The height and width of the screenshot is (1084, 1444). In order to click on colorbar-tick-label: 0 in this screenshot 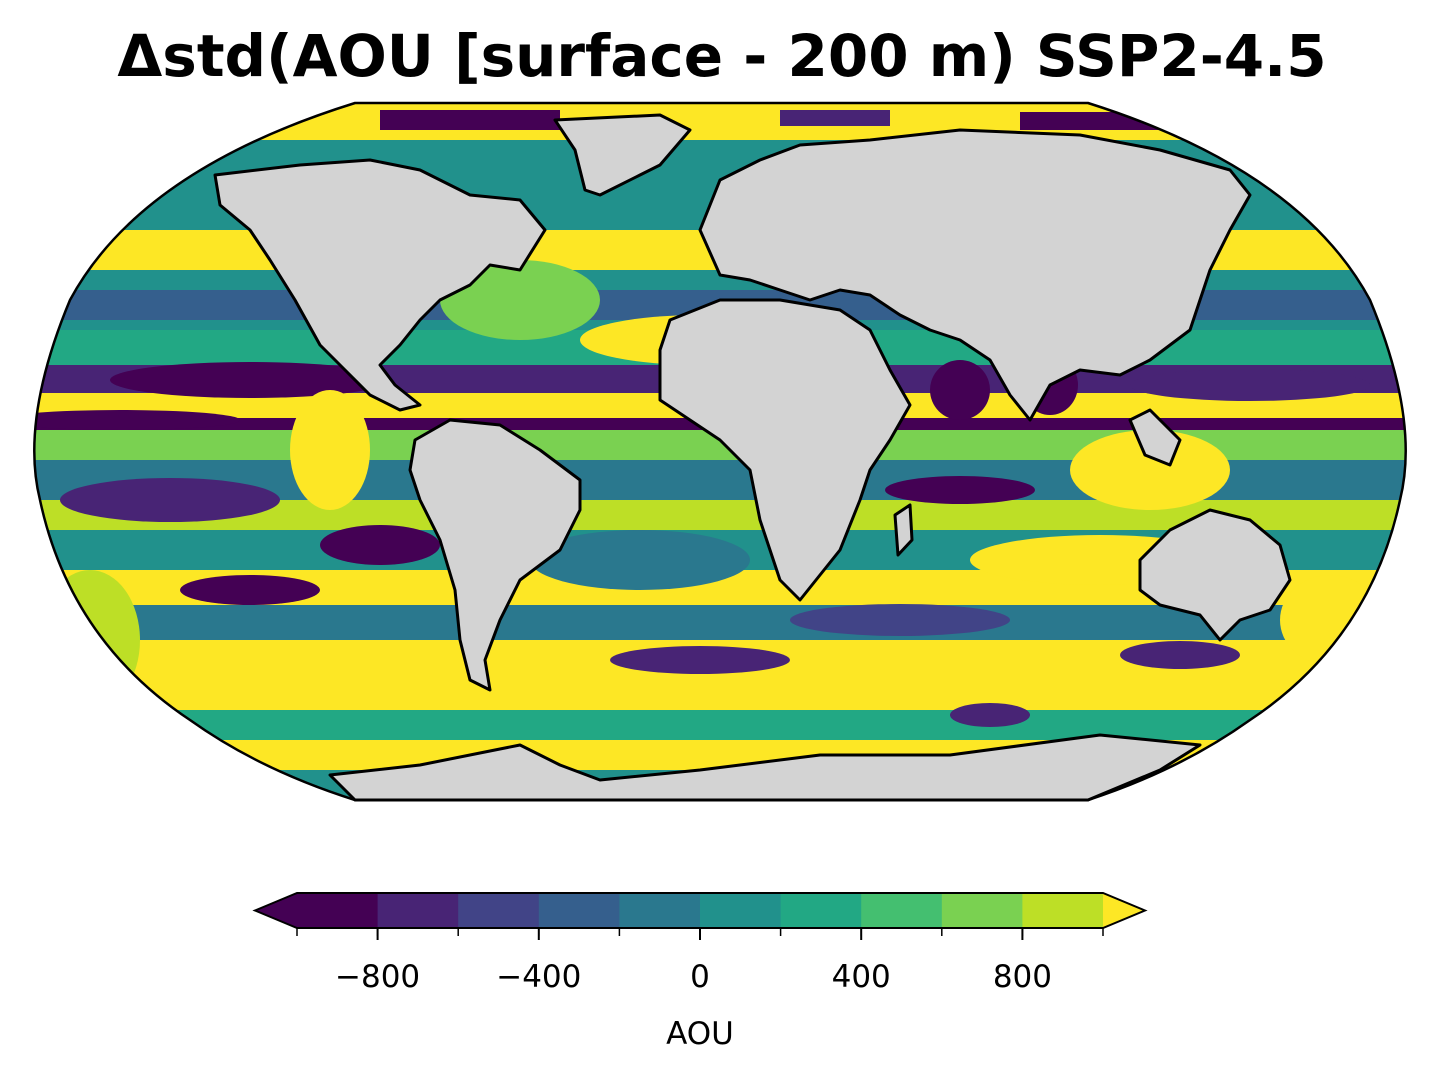, I will do `click(700, 977)`.